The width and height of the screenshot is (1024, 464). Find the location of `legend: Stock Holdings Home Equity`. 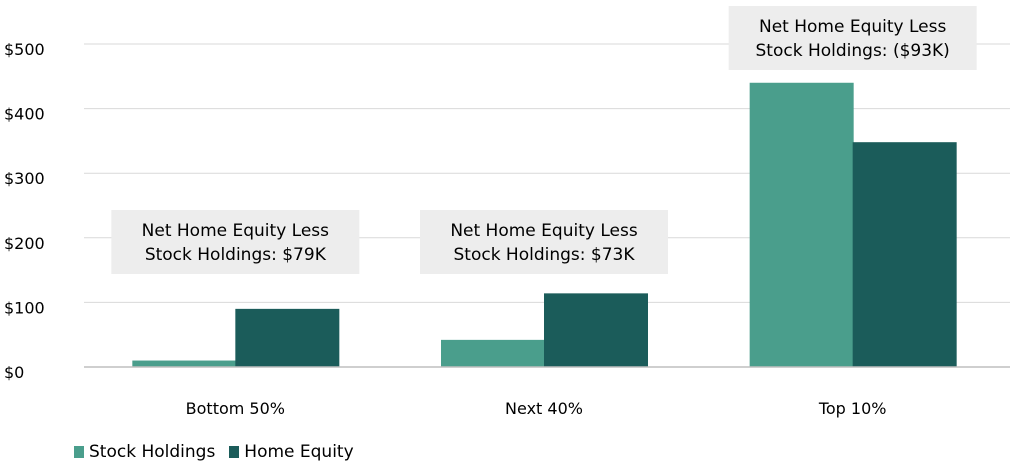

legend: Stock Holdings Home Equity is located at coordinates (221, 452).